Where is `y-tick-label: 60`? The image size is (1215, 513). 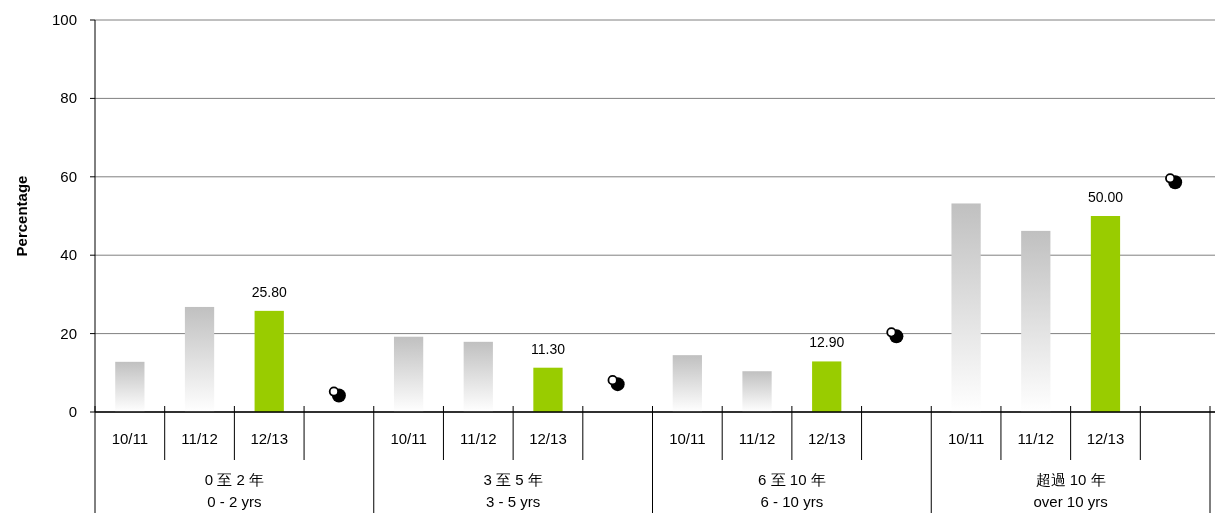
y-tick-label: 60 is located at coordinates (68, 176).